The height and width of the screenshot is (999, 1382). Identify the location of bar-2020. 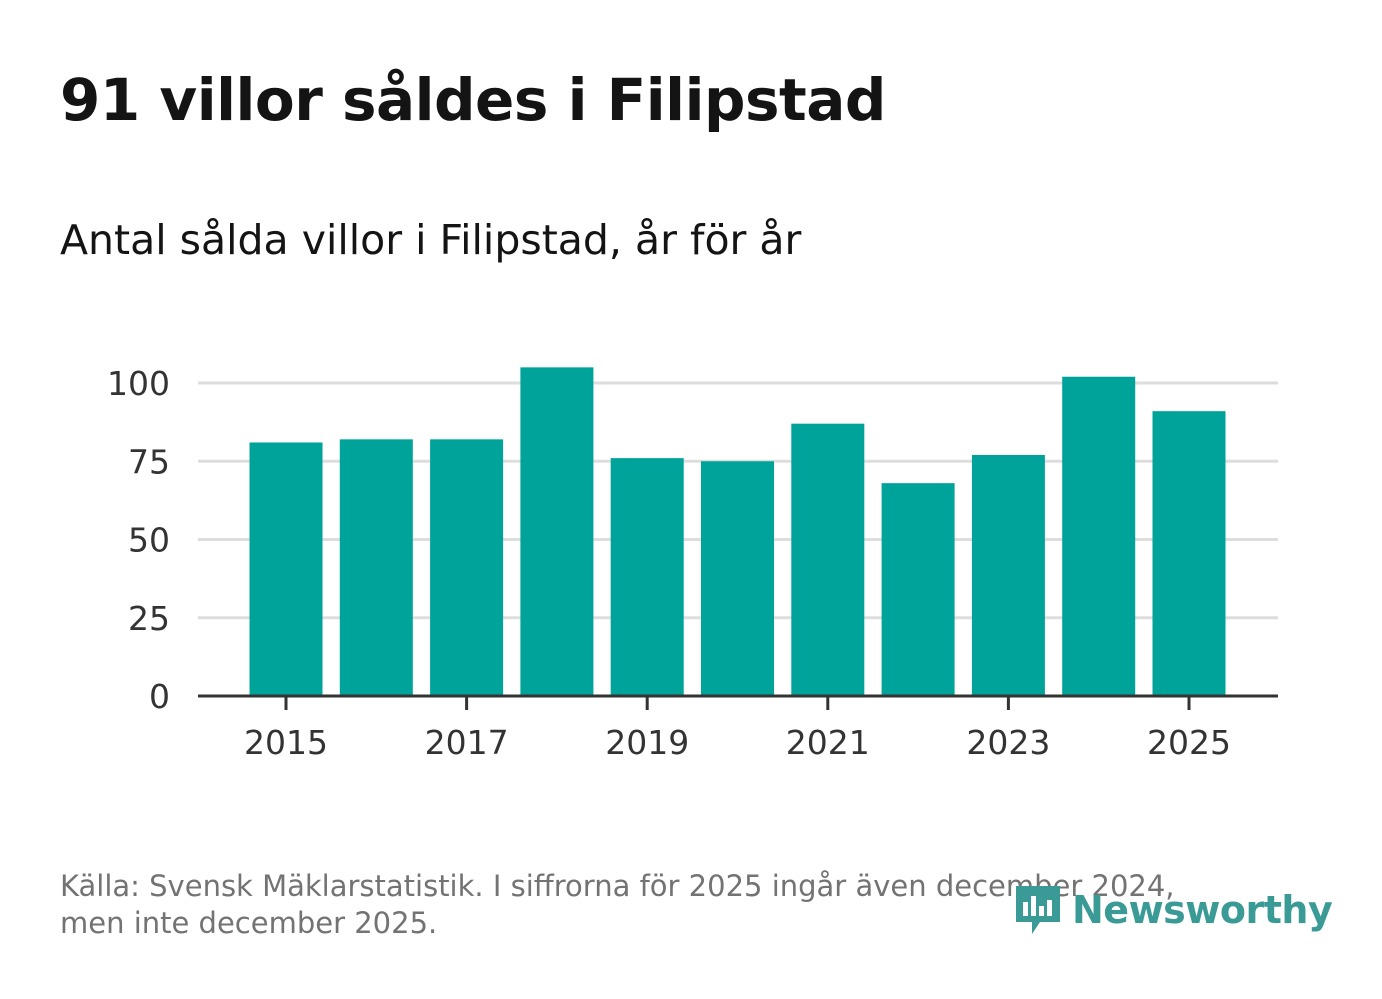
(737, 578).